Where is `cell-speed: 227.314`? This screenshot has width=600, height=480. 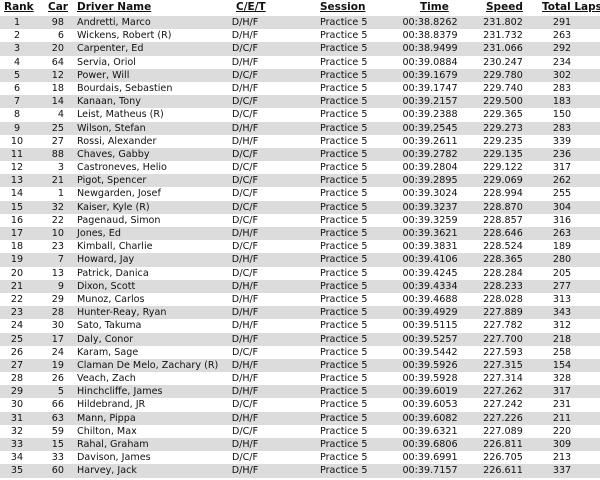
cell-speed: 227.314 is located at coordinates (503, 379).